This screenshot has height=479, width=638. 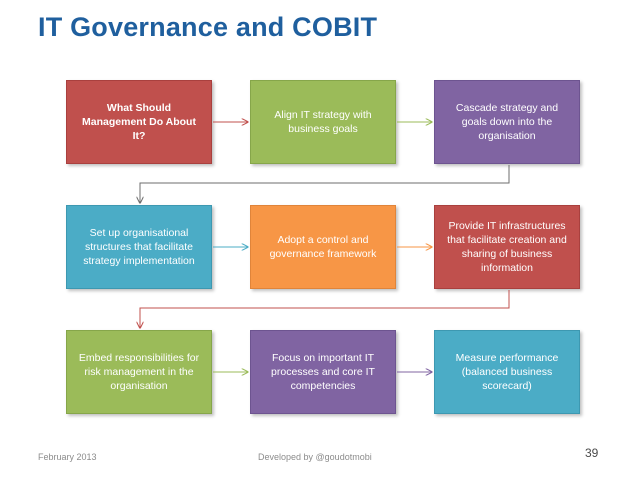 What do you see at coordinates (139, 122) in the screenshot?
I see `step-what-should-management-do: What Should Management Do About It?` at bounding box center [139, 122].